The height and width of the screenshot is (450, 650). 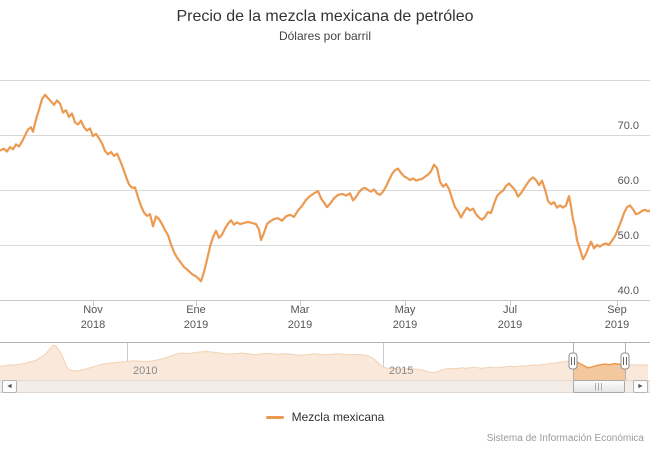 I want to click on legend-line-icon, so click(x=274, y=417).